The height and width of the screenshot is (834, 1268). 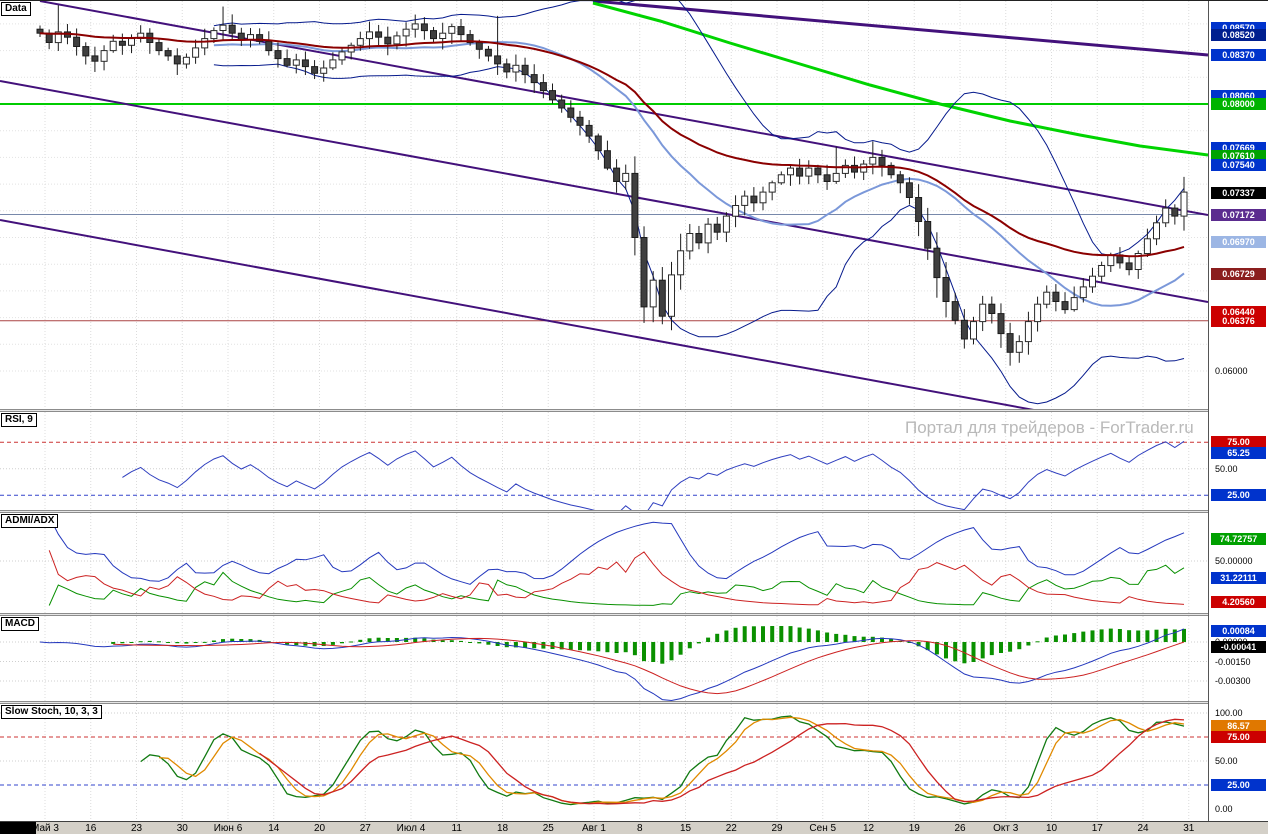 I want to click on time-tick-label: 26, so click(x=960, y=828).